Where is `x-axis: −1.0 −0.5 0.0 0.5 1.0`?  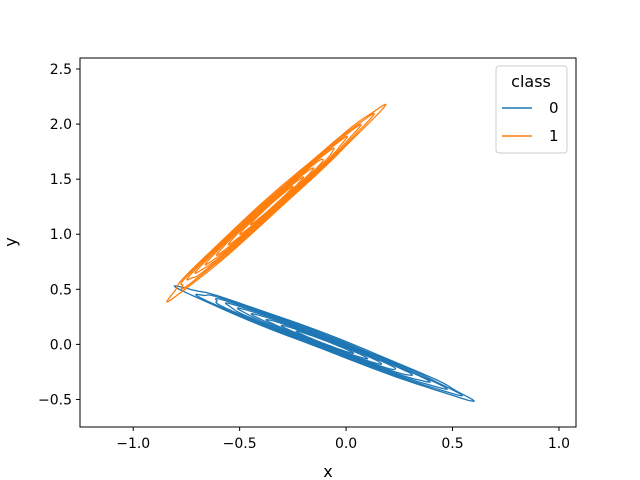 x-axis: −1.0 −0.5 0.0 0.5 1.0 is located at coordinates (343, 439).